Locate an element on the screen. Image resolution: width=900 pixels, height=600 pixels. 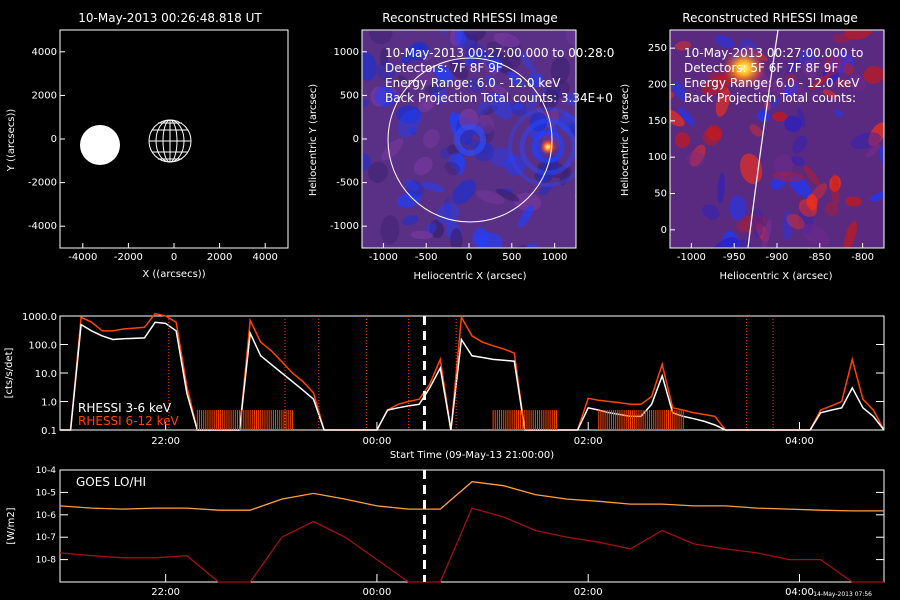
panel2-title: Reconstructed RHESSI Image is located at coordinates (469, 18).